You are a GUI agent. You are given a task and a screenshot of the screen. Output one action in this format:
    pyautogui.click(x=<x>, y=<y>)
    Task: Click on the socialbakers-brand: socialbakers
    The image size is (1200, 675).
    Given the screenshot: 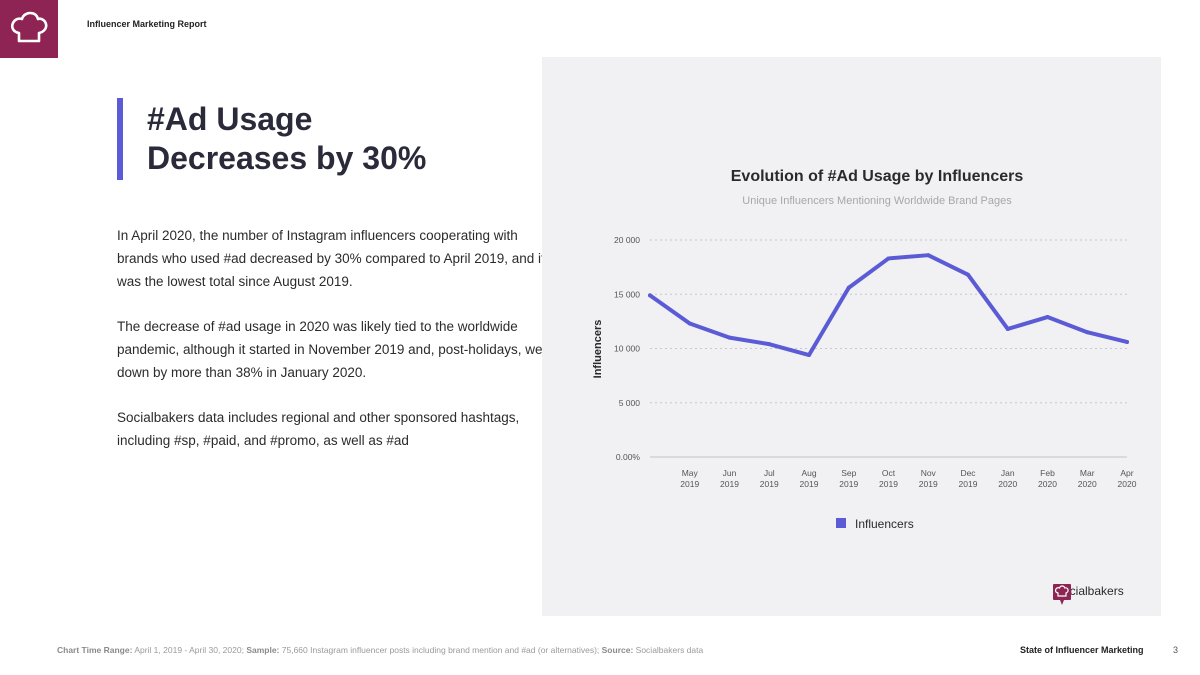 What is the action you would take?
    pyautogui.click(x=1088, y=594)
    